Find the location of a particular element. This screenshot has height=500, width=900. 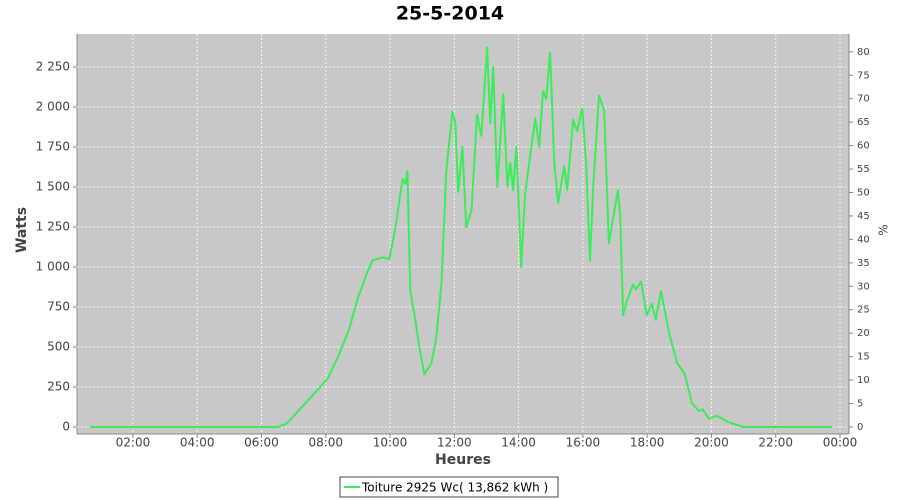

legend-label: Toiture 2925 Wc( 13,862 kWh ) is located at coordinates (454, 488).